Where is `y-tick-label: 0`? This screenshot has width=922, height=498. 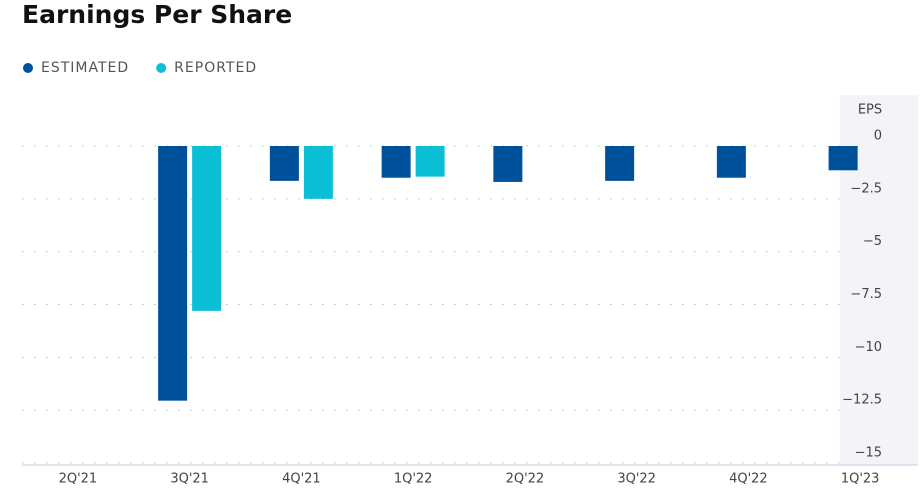
y-tick-label: 0 is located at coordinates (878, 136).